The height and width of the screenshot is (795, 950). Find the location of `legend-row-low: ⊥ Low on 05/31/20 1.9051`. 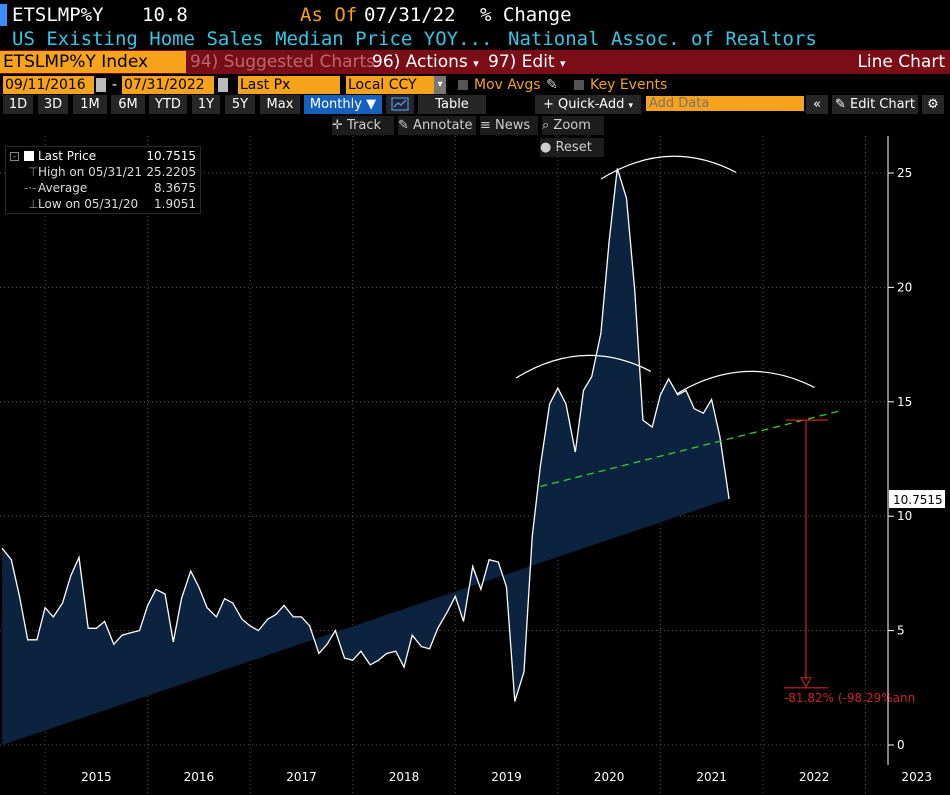

legend-row-low: ⊥ Low on 05/31/20 1.9051 is located at coordinates (103, 204).